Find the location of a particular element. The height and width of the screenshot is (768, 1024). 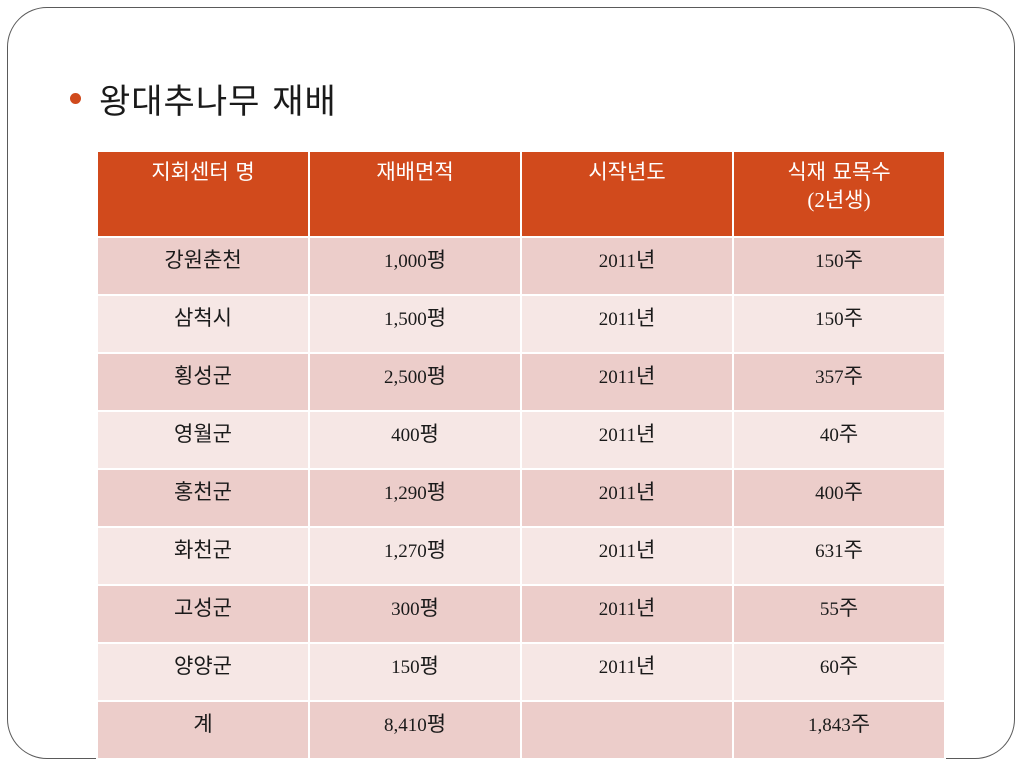

header-seedling-age-close: ) is located at coordinates (867, 200).